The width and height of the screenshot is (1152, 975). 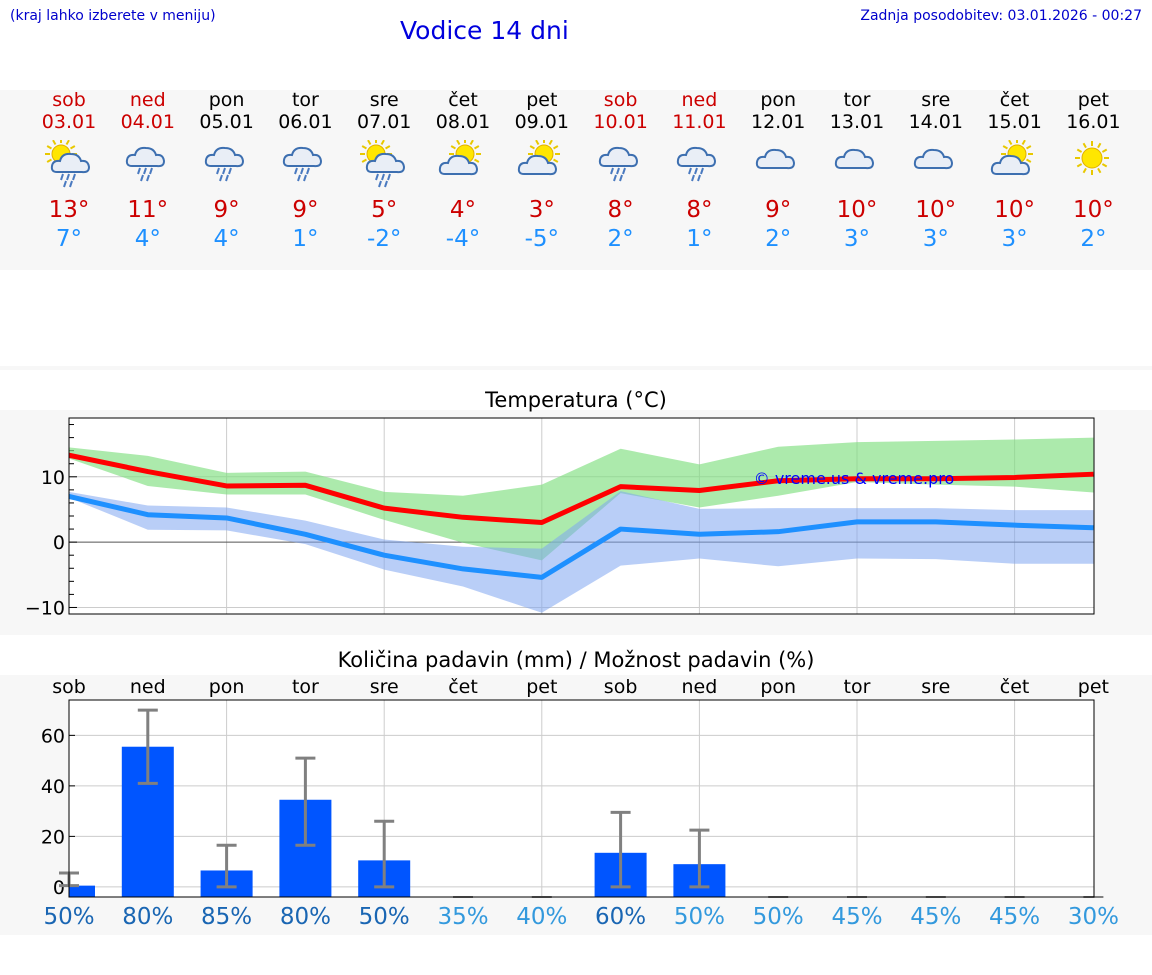 What do you see at coordinates (620, 122) in the screenshot?
I see `day-date: 10.01` at bounding box center [620, 122].